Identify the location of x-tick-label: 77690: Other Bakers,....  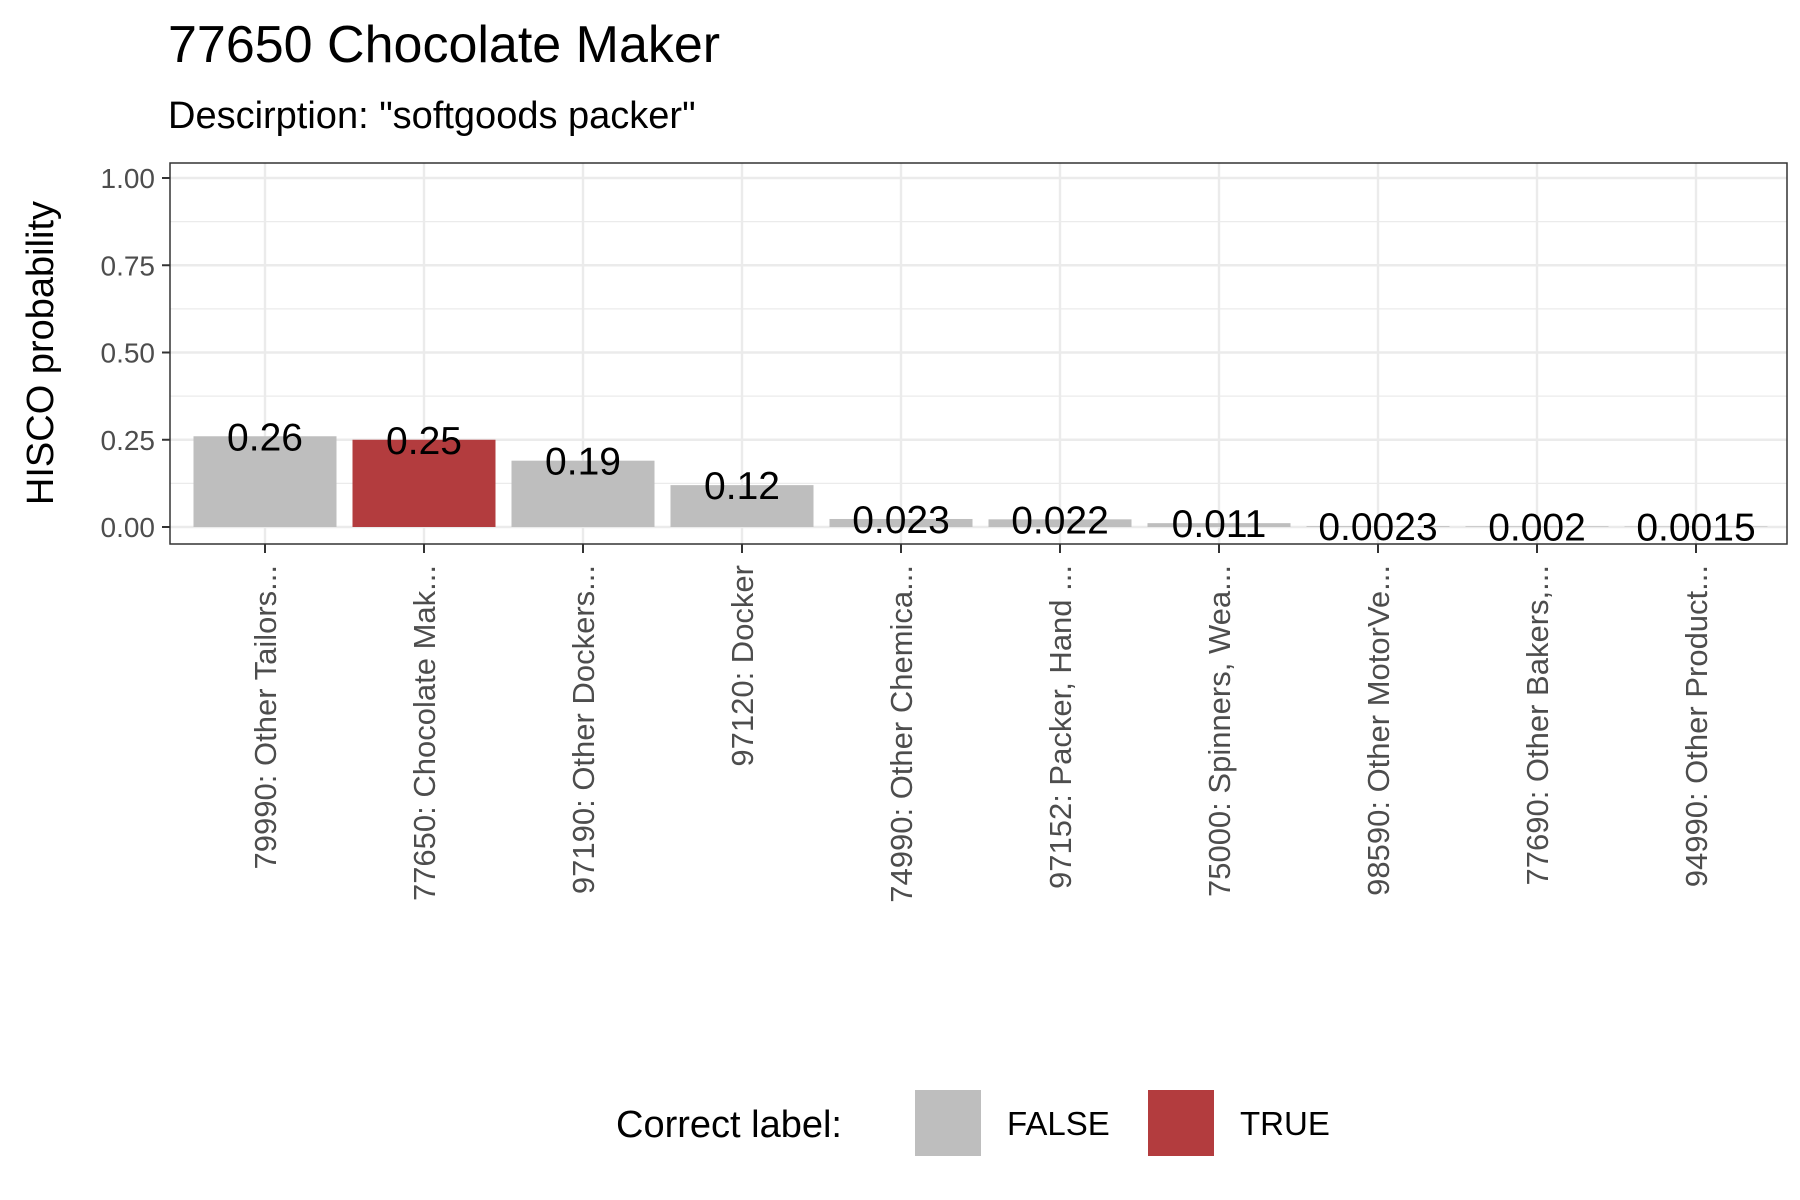
(1537, 725).